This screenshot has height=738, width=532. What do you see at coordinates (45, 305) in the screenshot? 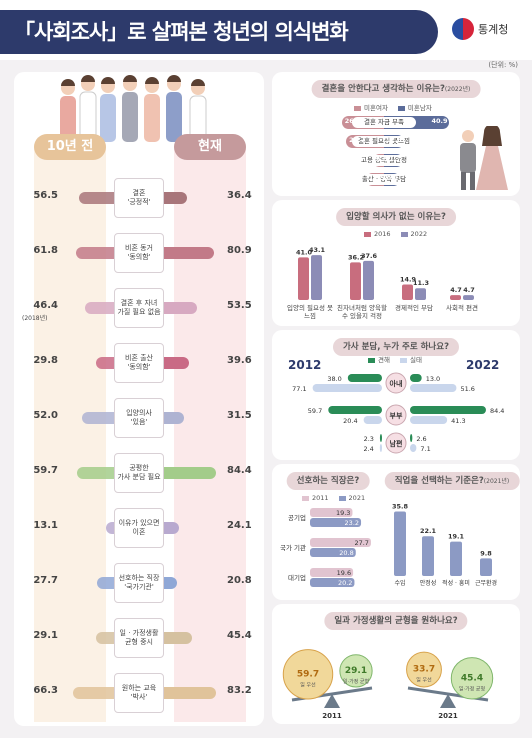
I see `before-value: 46.4` at bounding box center [45, 305].